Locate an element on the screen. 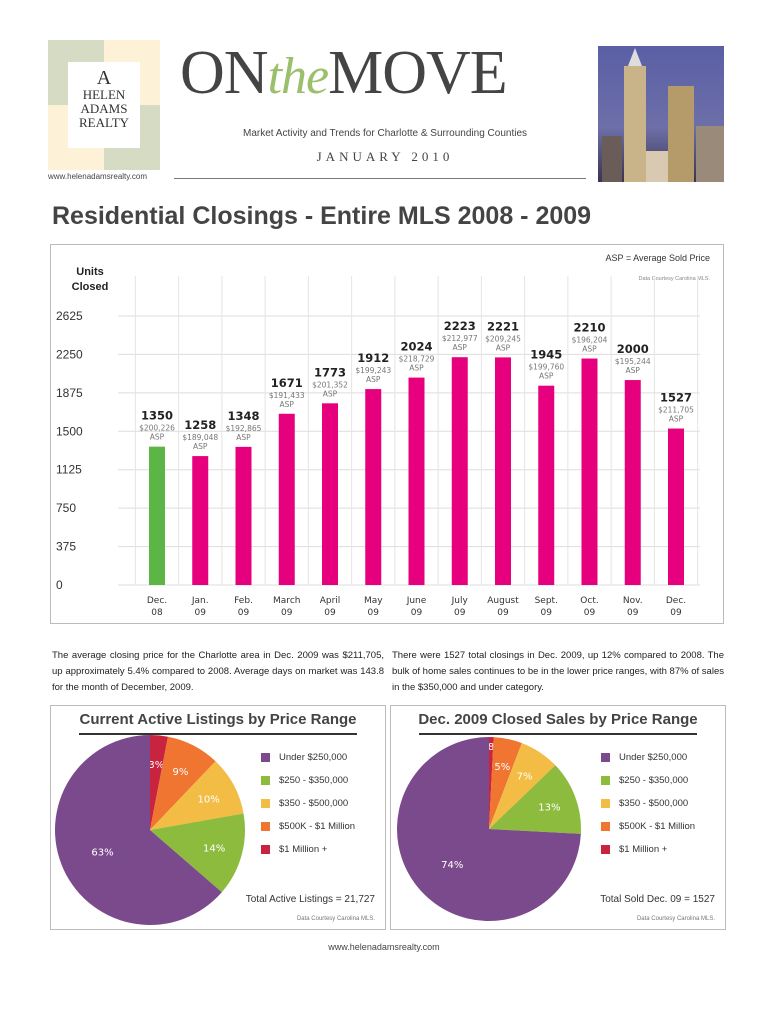 The width and height of the screenshot is (768, 1024). asp-label: $191,433 is located at coordinates (287, 395).